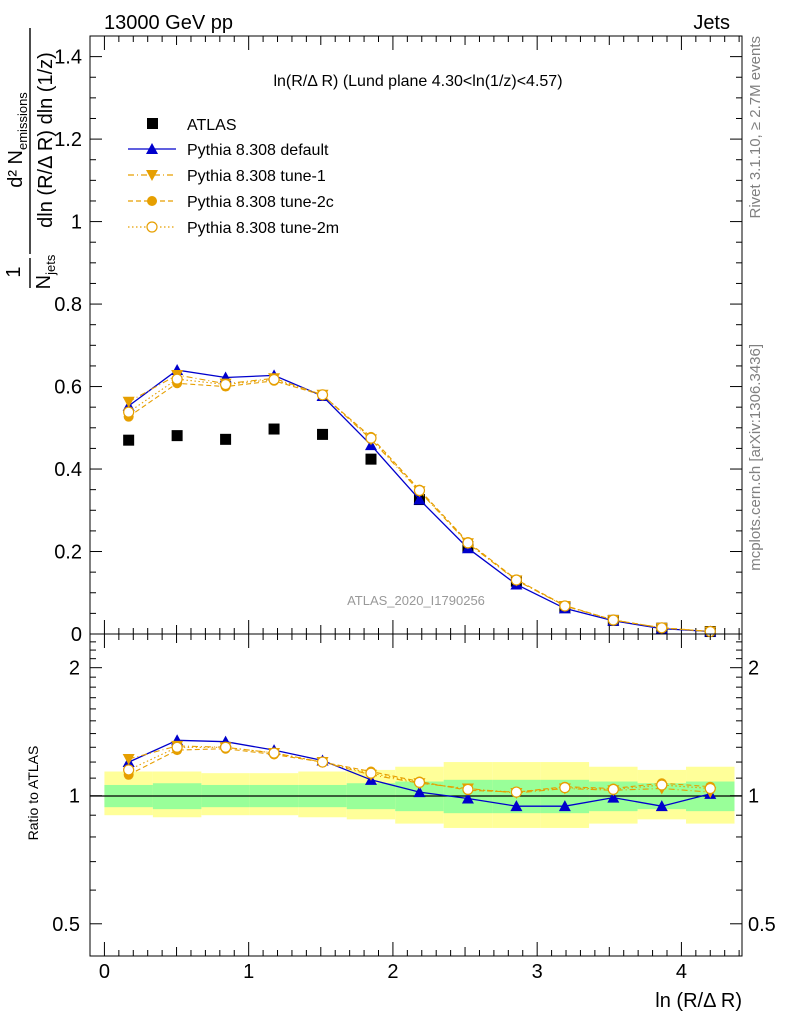 Image resolution: width=786 pixels, height=1024 pixels. I want to click on main-point-pythia-8-308-default, so click(419, 499).